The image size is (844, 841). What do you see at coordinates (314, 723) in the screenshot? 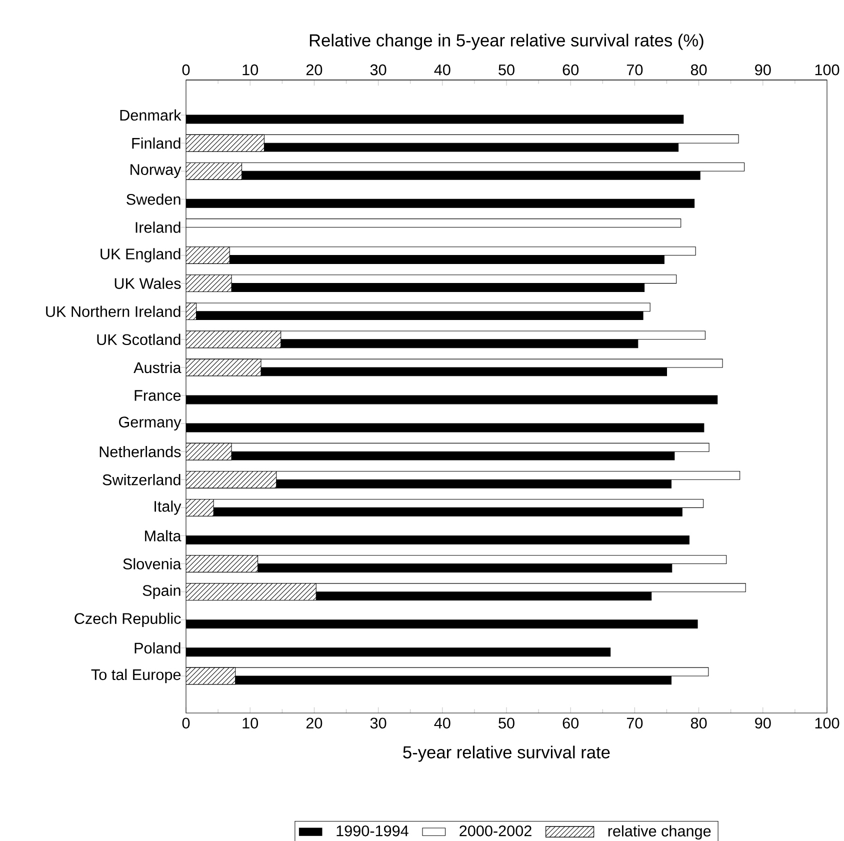
I see `x-tick-label: 20` at bounding box center [314, 723].